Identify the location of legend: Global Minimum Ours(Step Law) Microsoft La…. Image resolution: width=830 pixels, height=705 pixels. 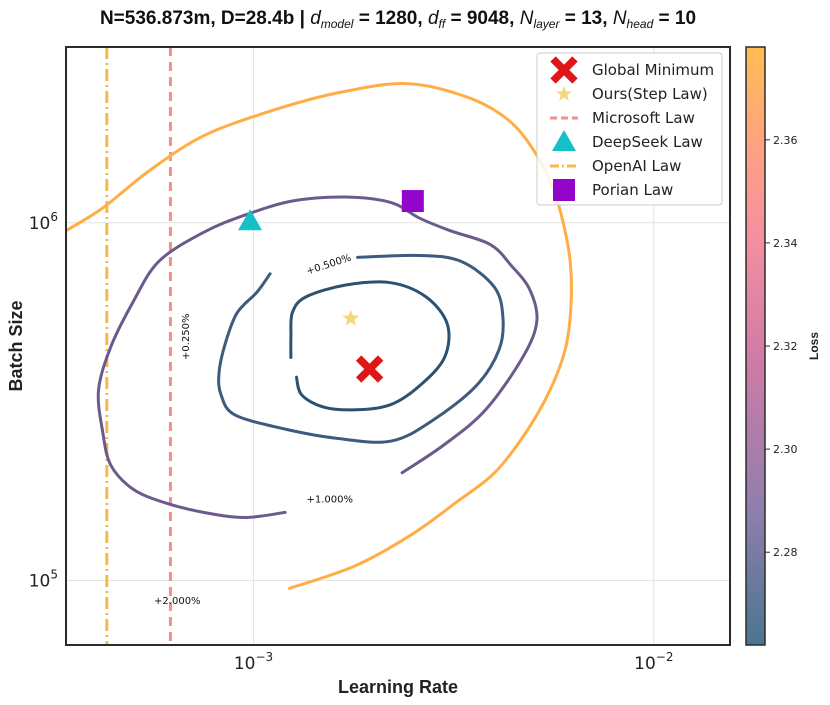
(629, 129).